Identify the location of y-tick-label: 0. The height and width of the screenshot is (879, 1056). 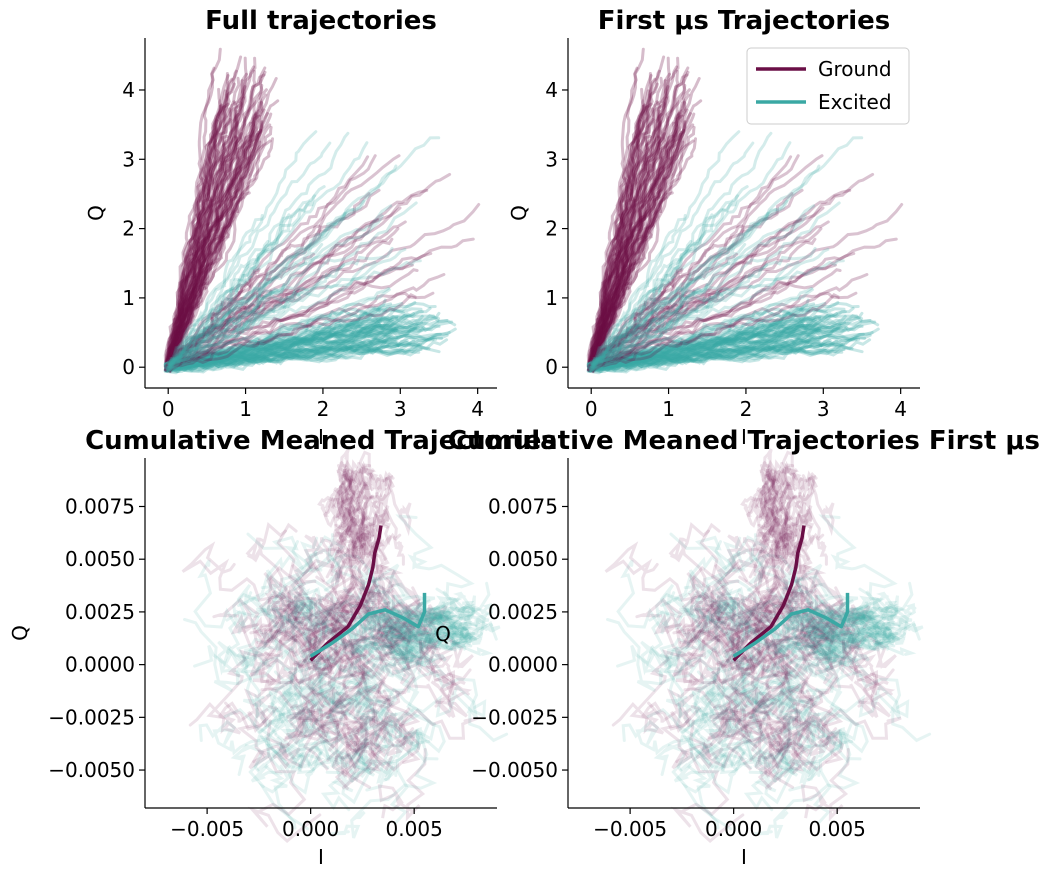
(128, 367).